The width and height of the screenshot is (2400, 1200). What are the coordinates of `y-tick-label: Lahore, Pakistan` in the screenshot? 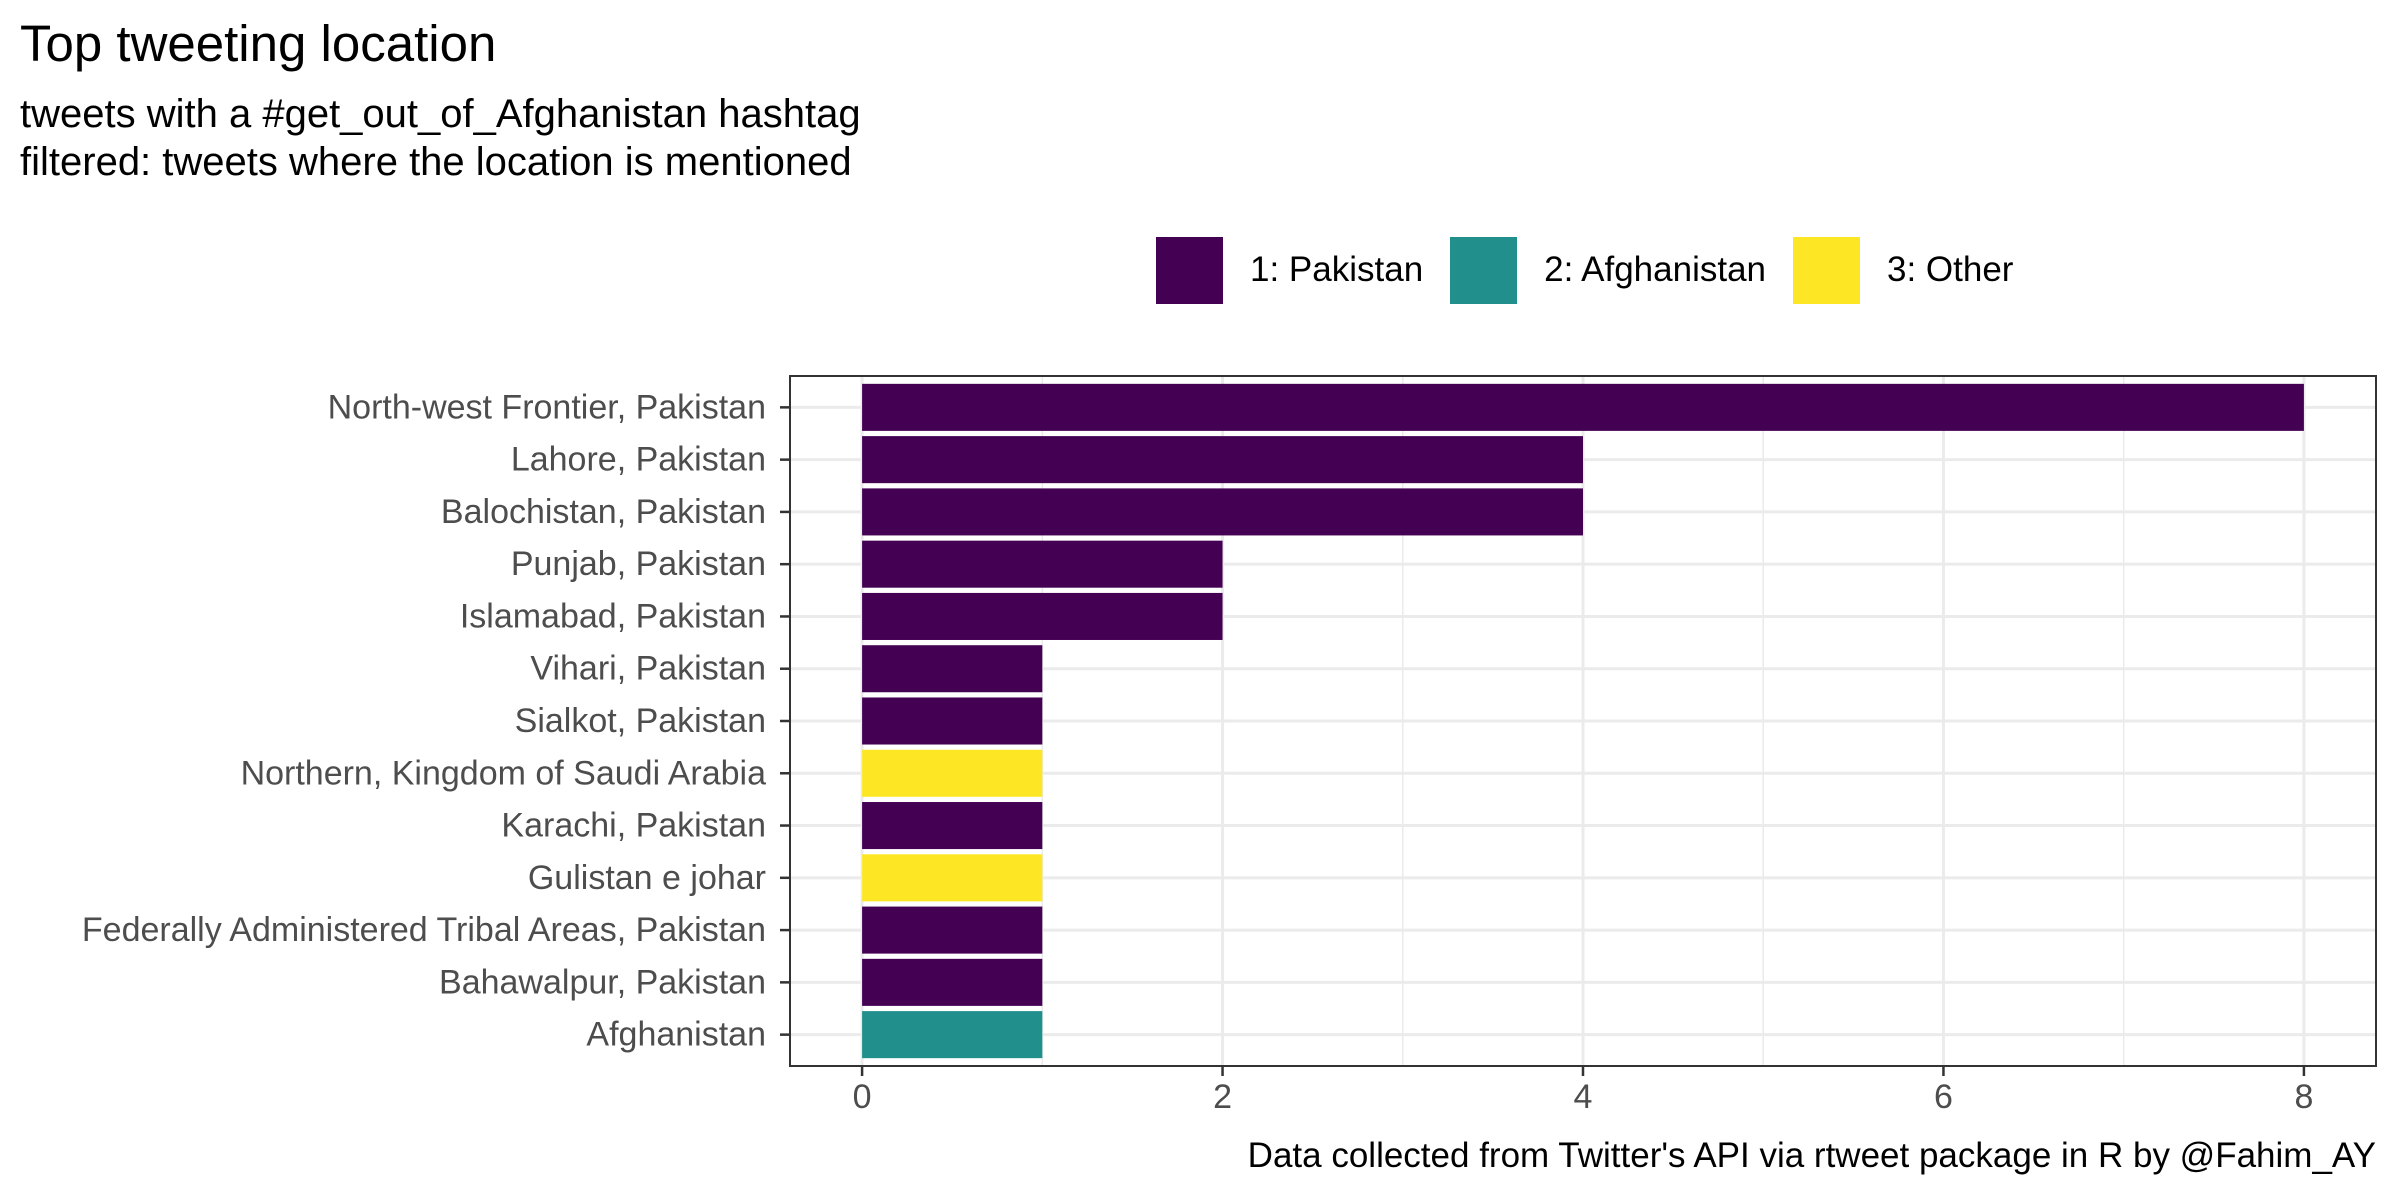 It's located at (638, 460).